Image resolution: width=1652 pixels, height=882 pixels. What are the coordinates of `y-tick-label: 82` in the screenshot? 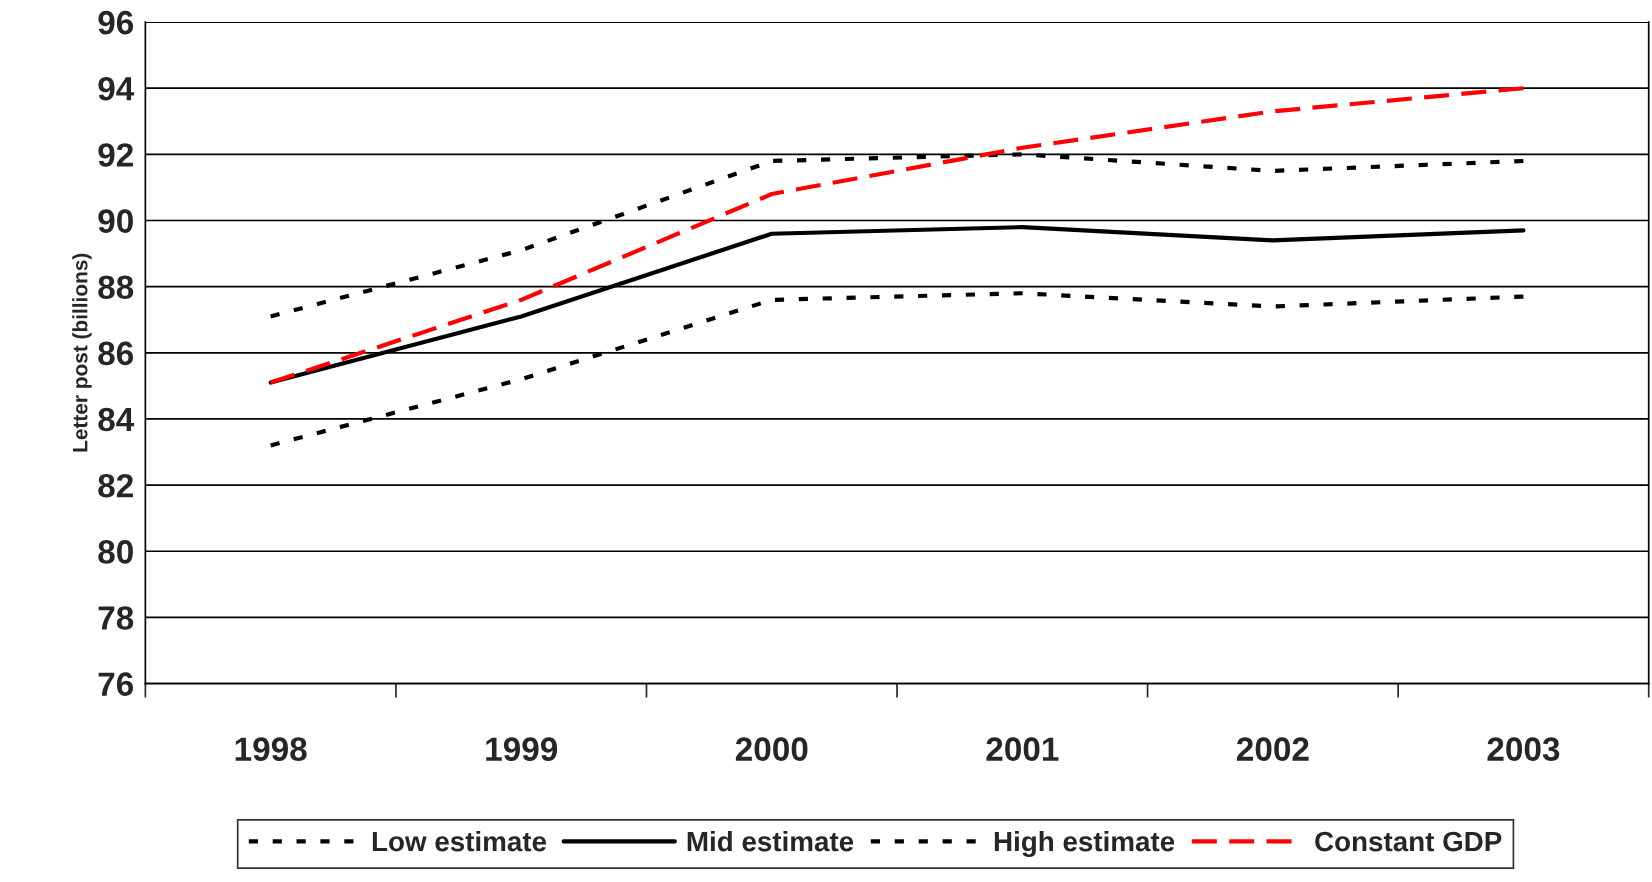 It's located at (115, 485).